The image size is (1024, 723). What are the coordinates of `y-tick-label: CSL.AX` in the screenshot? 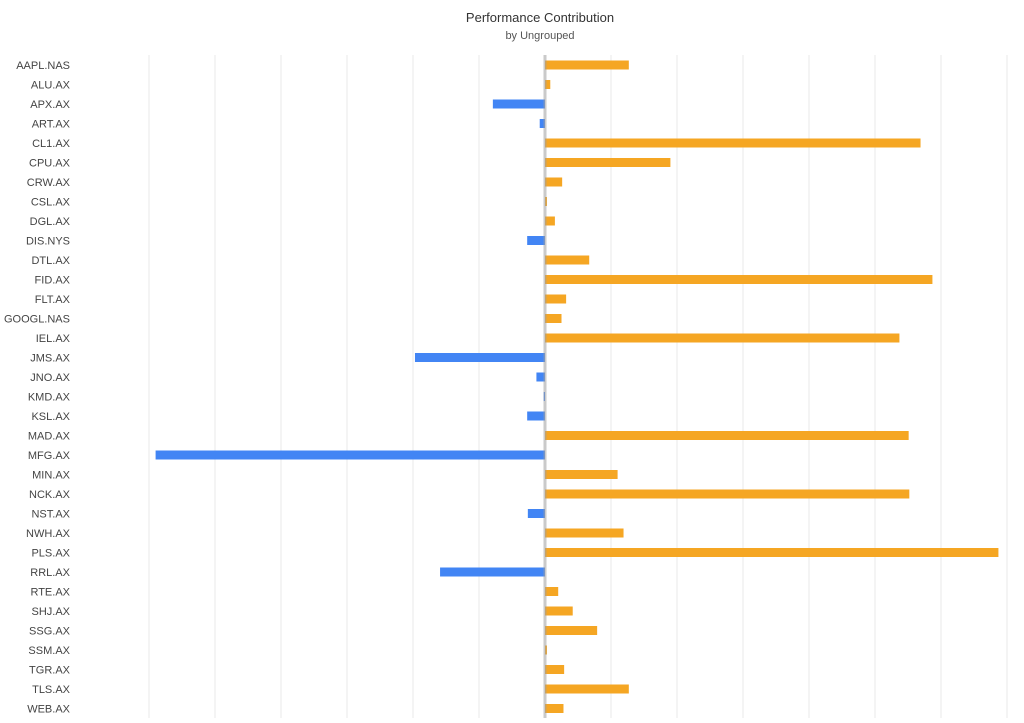 It's located at (51, 203).